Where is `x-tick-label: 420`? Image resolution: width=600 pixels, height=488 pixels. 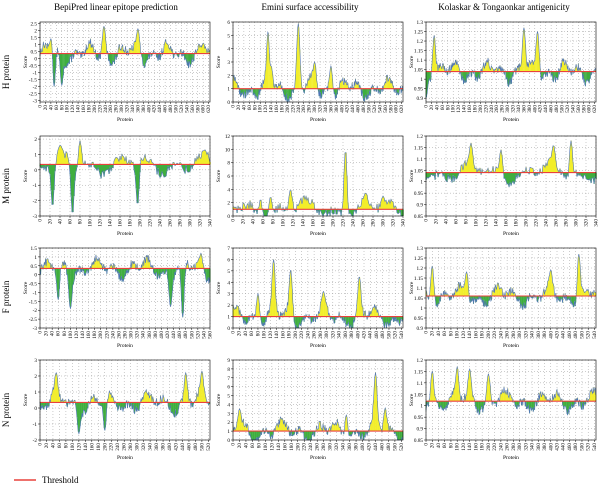 x-tick-label: 420 is located at coordinates (177, 447).